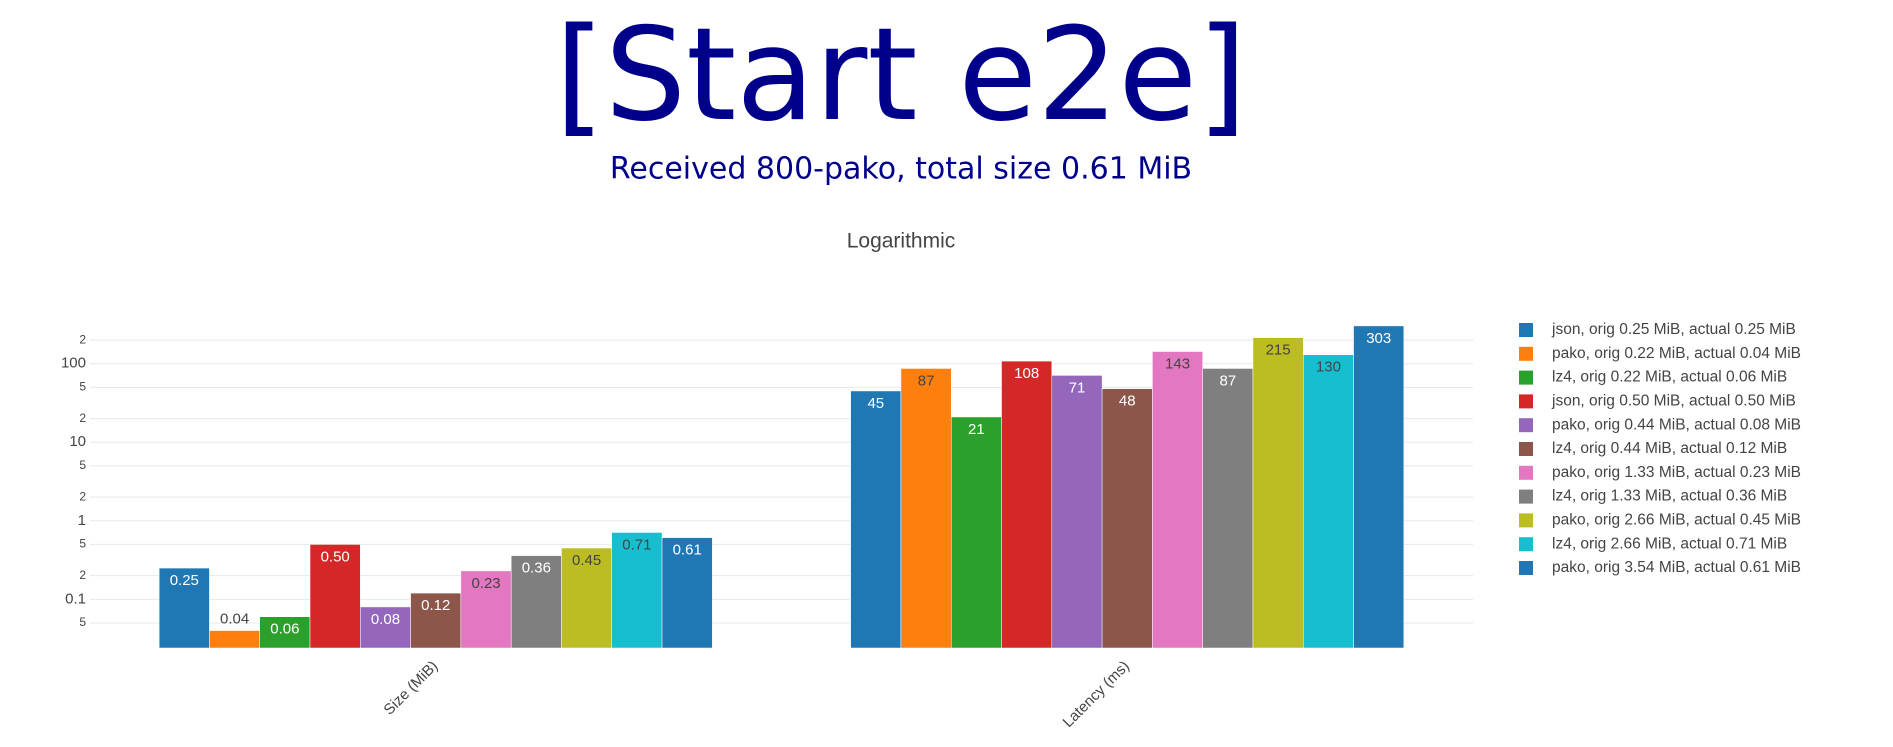 Image resolution: width=1893 pixels, height=747 pixels. I want to click on y-tick-label: 1, so click(82, 520).